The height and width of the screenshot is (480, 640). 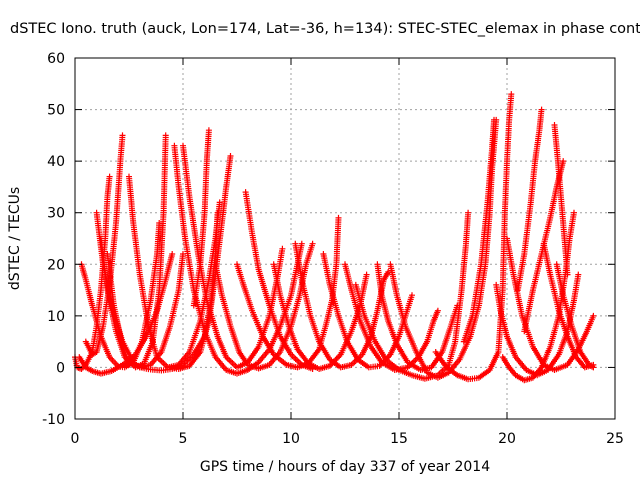 I want to click on y-axis-label: dSTEC / TECUs, so click(x=15, y=238).